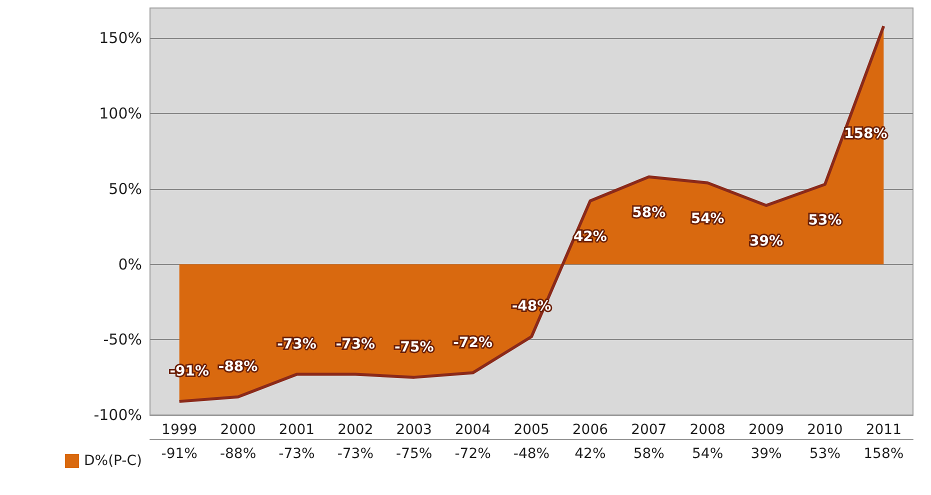  I want to click on data-label: 53%, so click(825, 454).